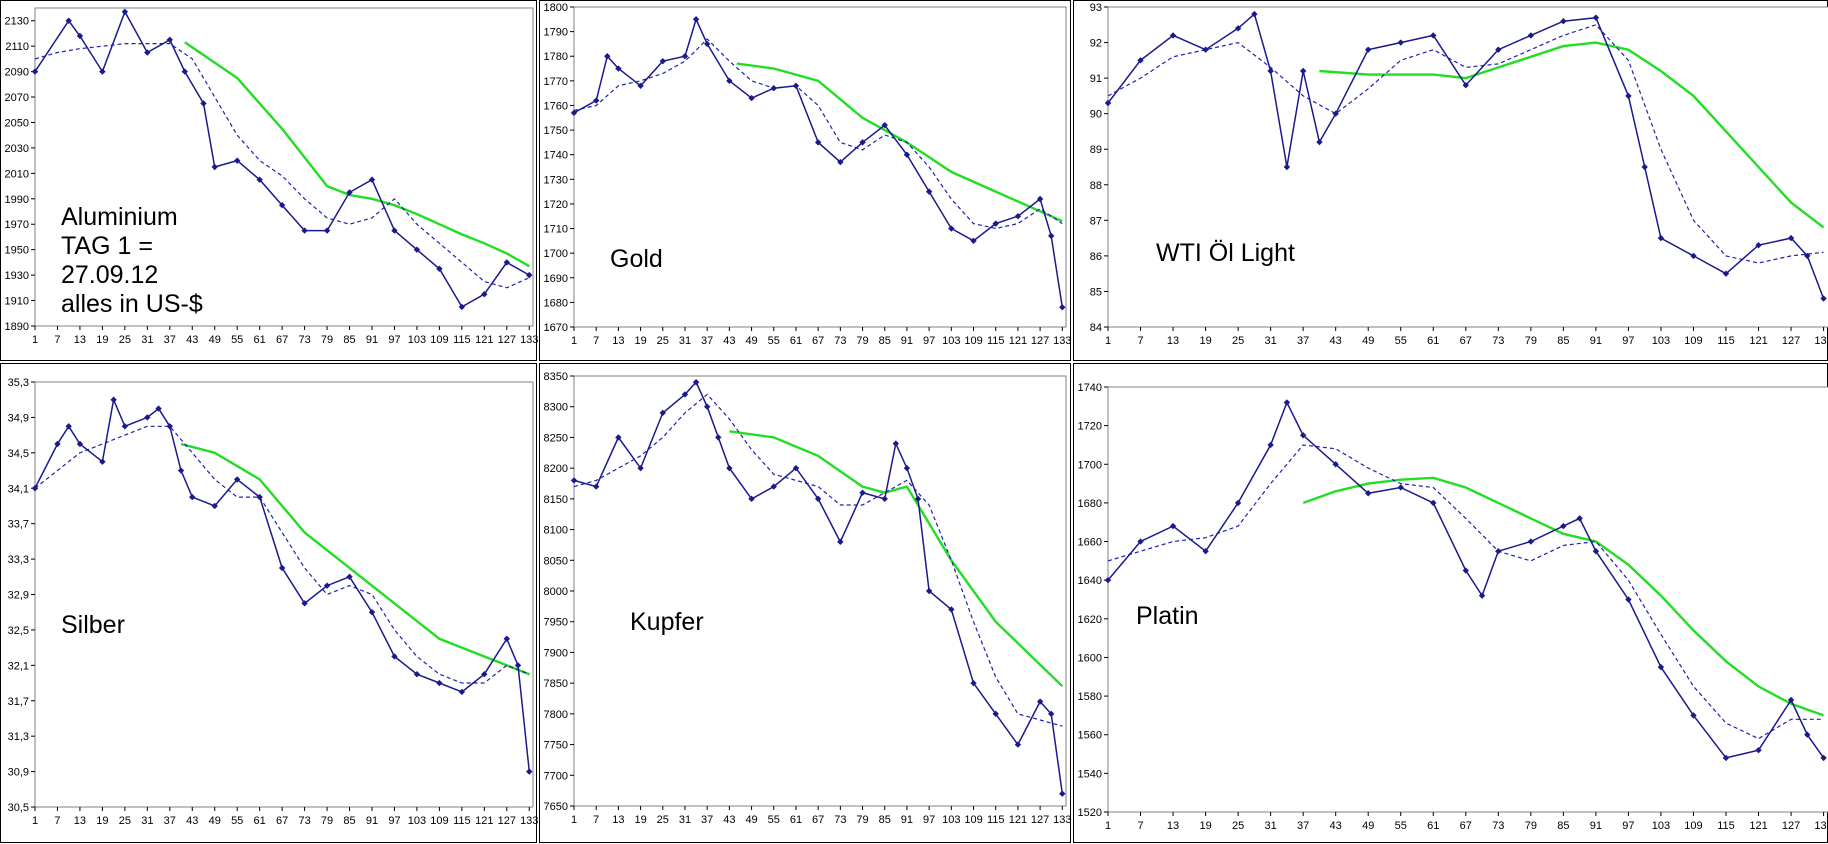 This screenshot has width=1828, height=844. What do you see at coordinates (556, 180) in the screenshot?
I see `y-tick-label: 1730` at bounding box center [556, 180].